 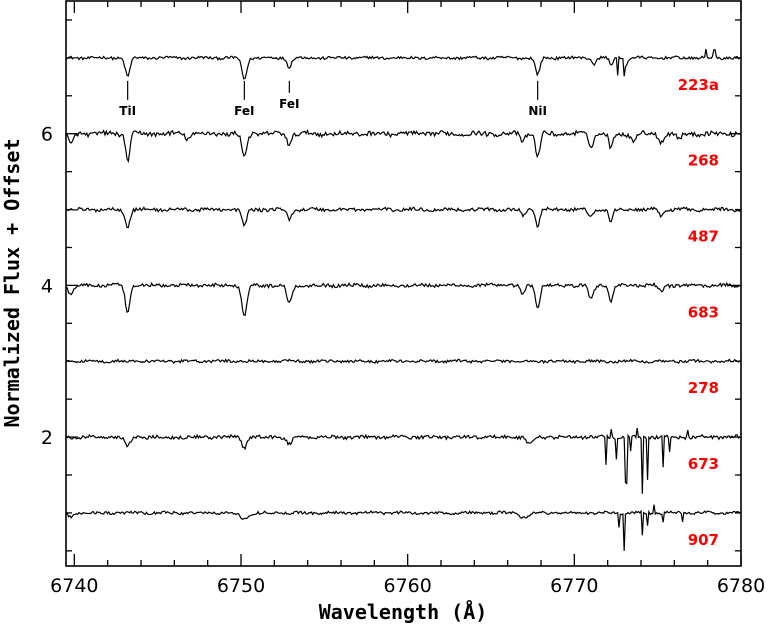 What do you see at coordinates (12, 283) in the screenshot?
I see `y-axis-title: Normalized Flux + Offset` at bounding box center [12, 283].